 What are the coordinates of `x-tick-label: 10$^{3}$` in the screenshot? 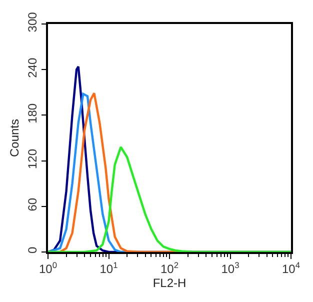 It's located at (230, 268).